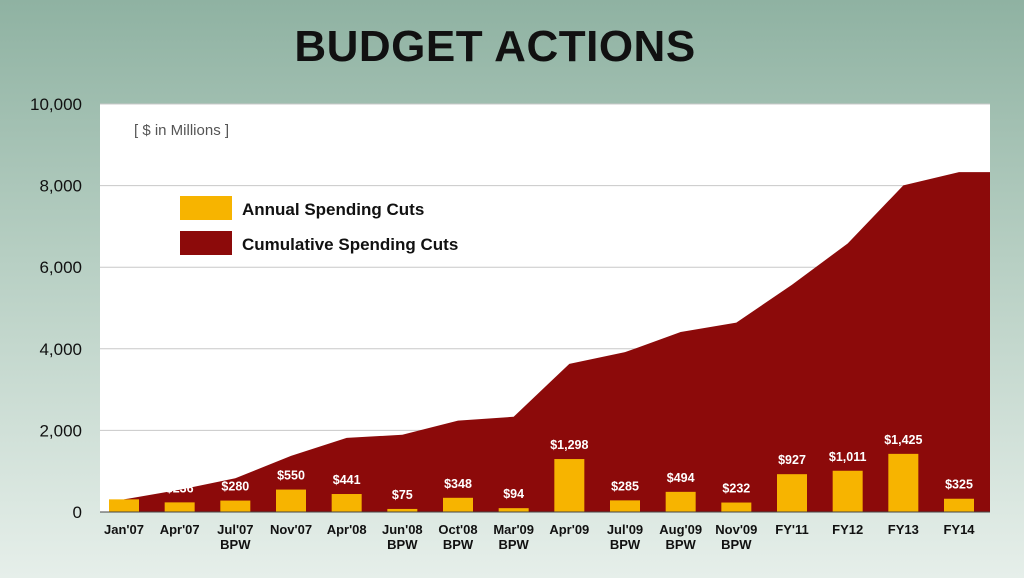  I want to click on y-tick-label: 6,000, so click(60, 267).